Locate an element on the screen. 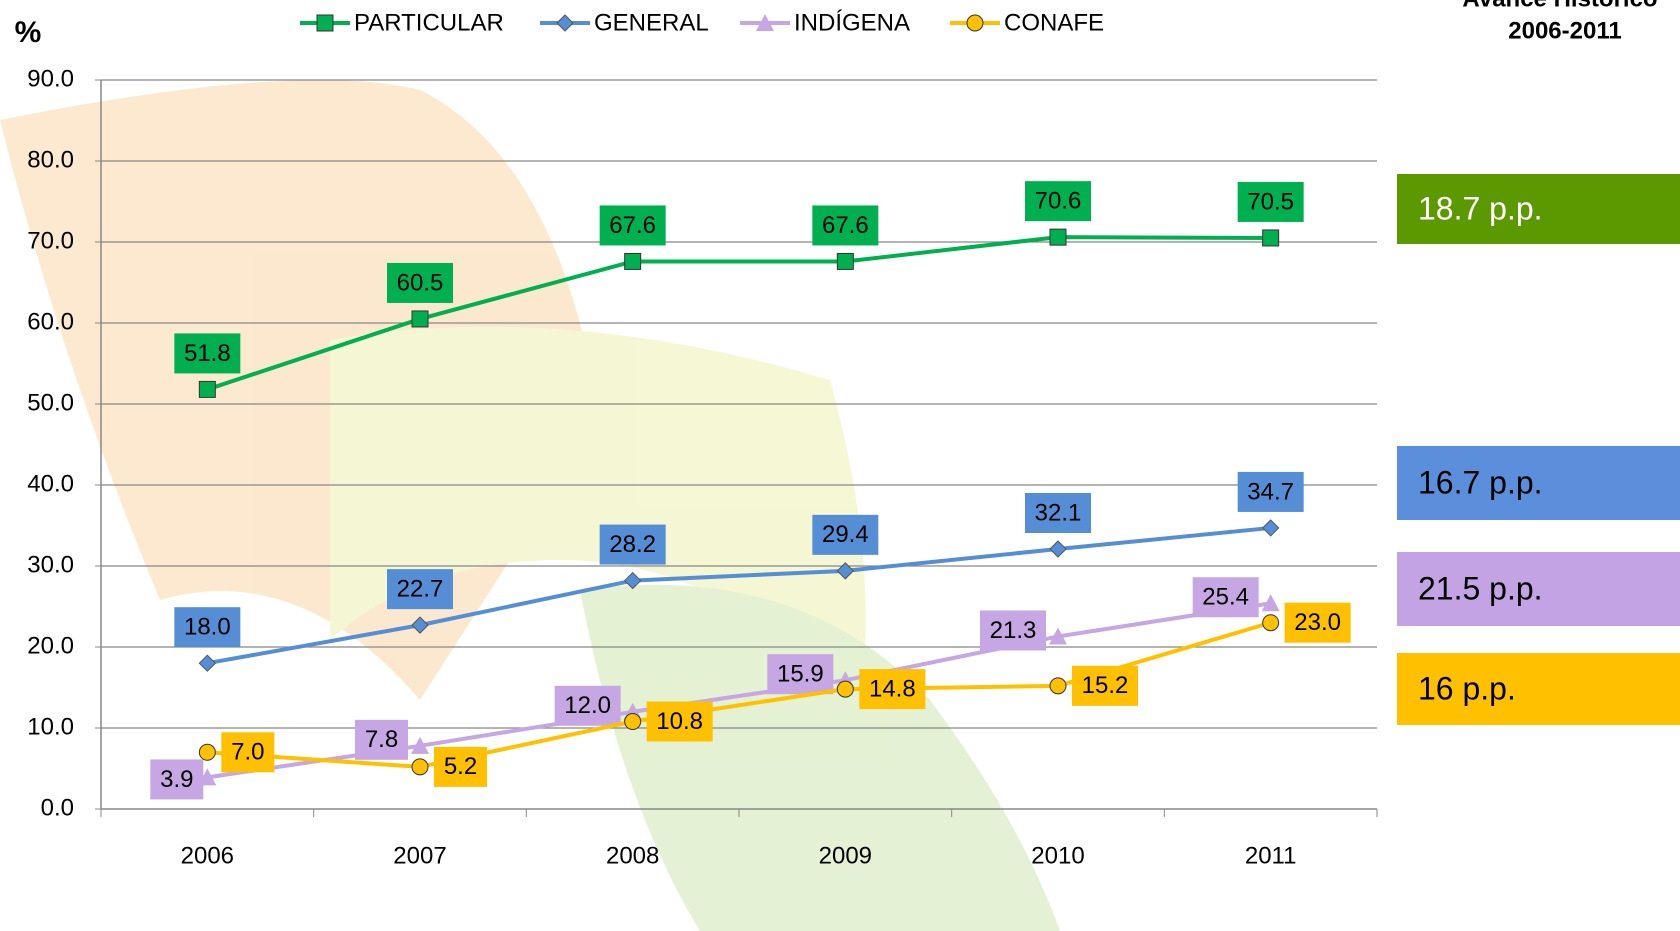 The width and height of the screenshot is (1680, 931). data-label: 70.5 is located at coordinates (1270, 201).